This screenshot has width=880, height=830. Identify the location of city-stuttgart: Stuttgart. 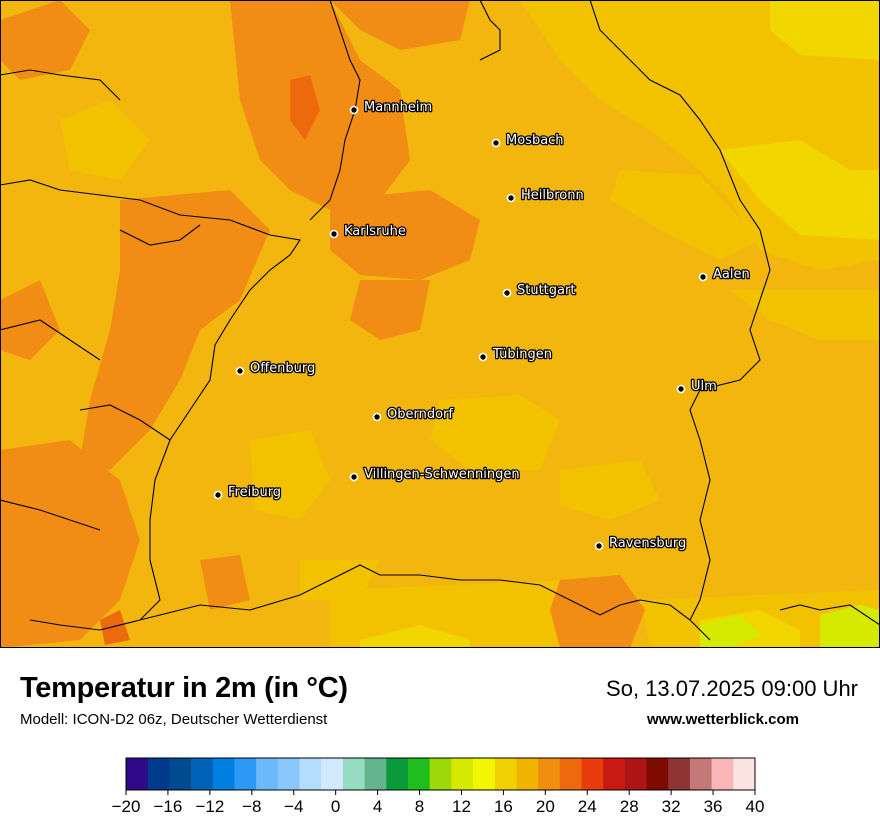
(539, 290).